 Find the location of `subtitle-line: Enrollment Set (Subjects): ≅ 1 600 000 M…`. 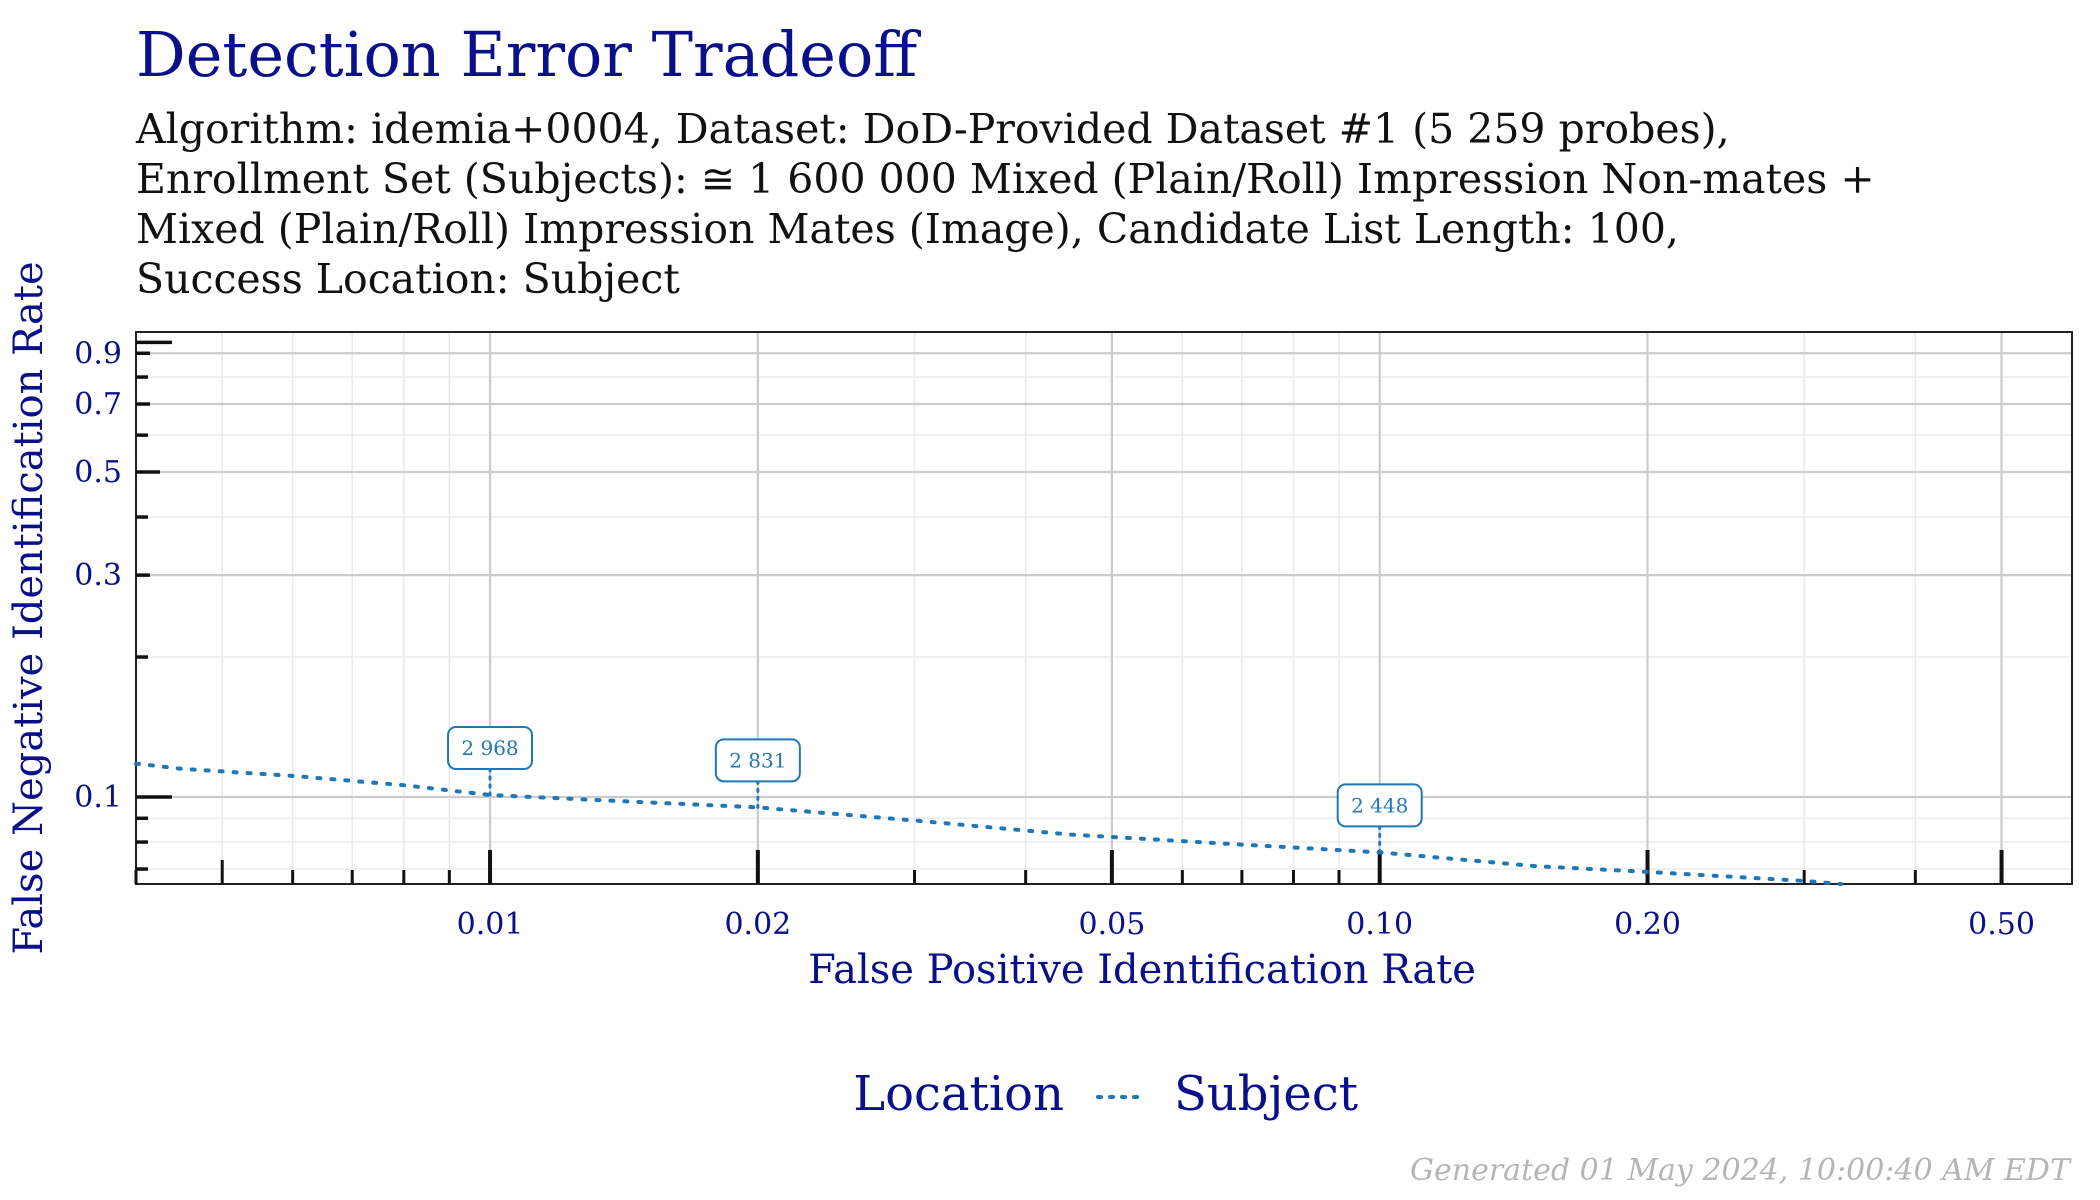

subtitle-line: Enrollment Set (Subjects): ≅ 1 600 000 M… is located at coordinates (1005, 179).